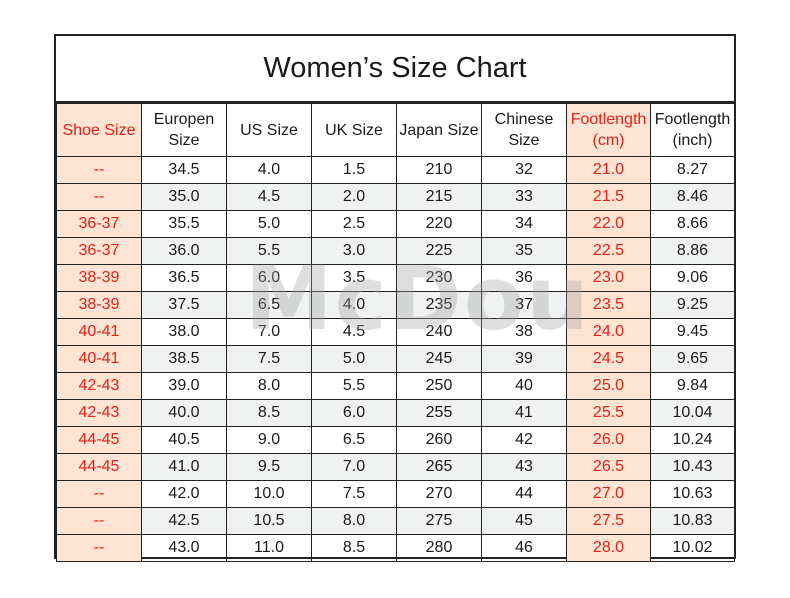 The image size is (790, 598). I want to click on table-cell: 280, so click(439, 548).